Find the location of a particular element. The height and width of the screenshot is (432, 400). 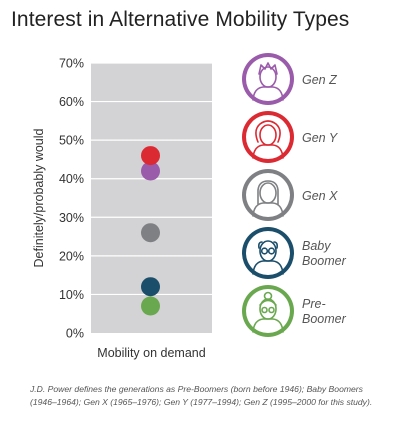

chart-title: Interest in Alternative Mobility Types is located at coordinates (180, 19).